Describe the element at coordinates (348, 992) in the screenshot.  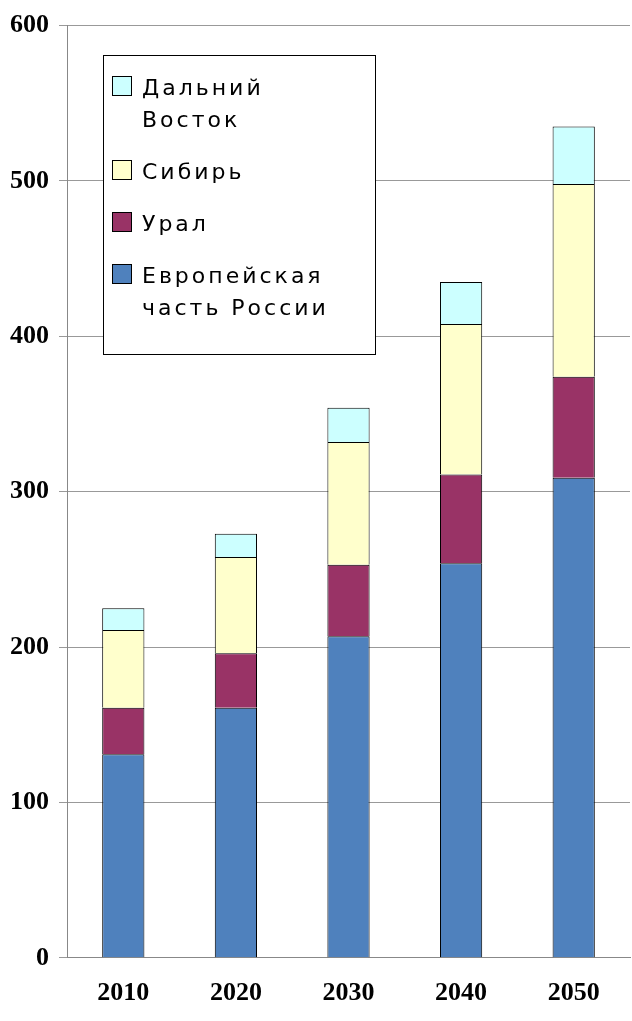
I see `x-tick-label: 2030` at that location.